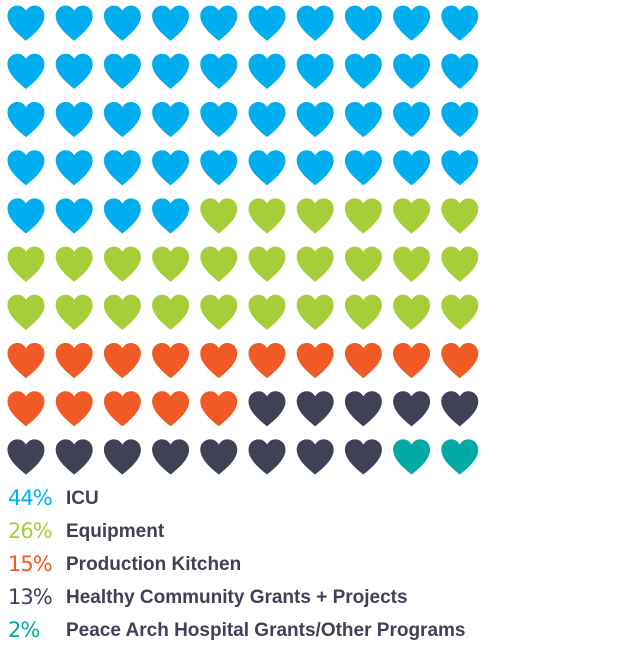  Describe the element at coordinates (30, 597) in the screenshot. I see `legend-percent-healthy-community: 13%` at that location.